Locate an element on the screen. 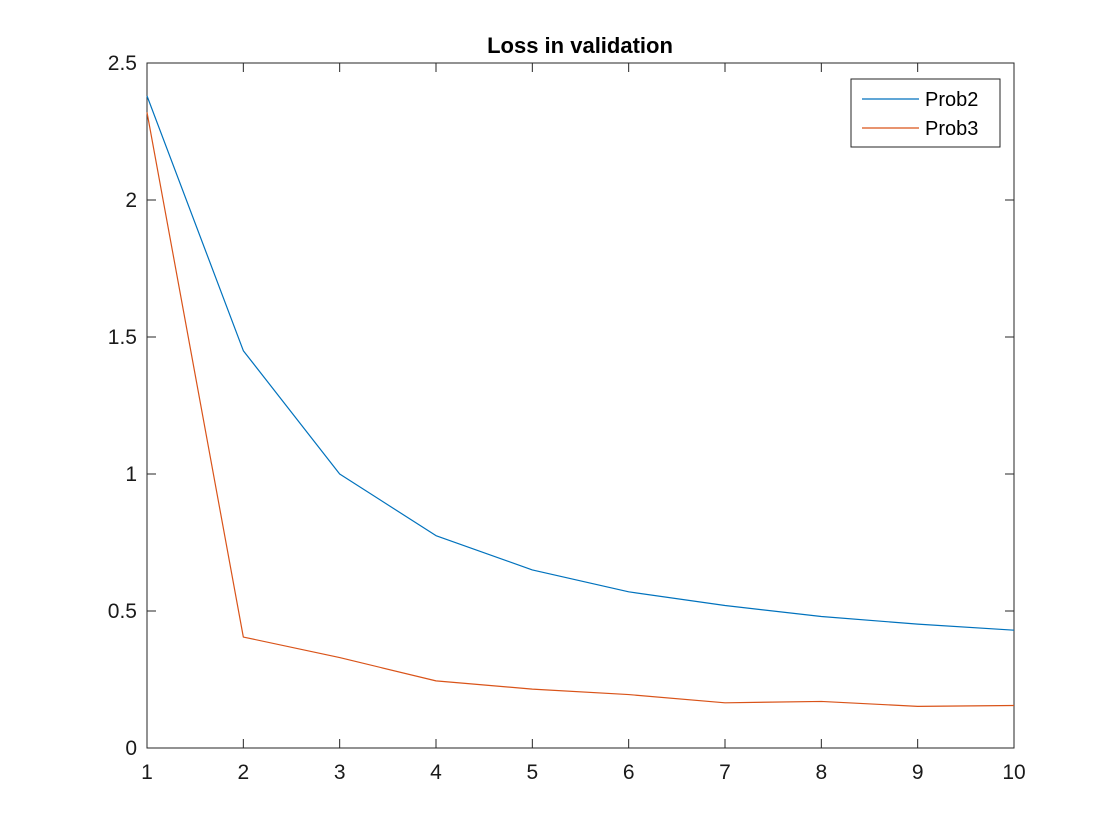 The width and height of the screenshot is (1120, 840). x-tick-label: 2 is located at coordinates (243, 772).